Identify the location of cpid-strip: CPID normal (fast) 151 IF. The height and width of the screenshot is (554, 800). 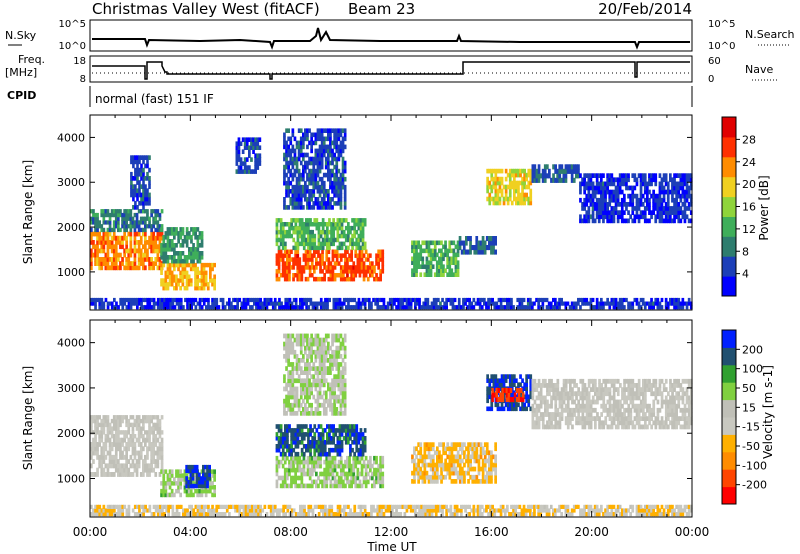
(350, 96).